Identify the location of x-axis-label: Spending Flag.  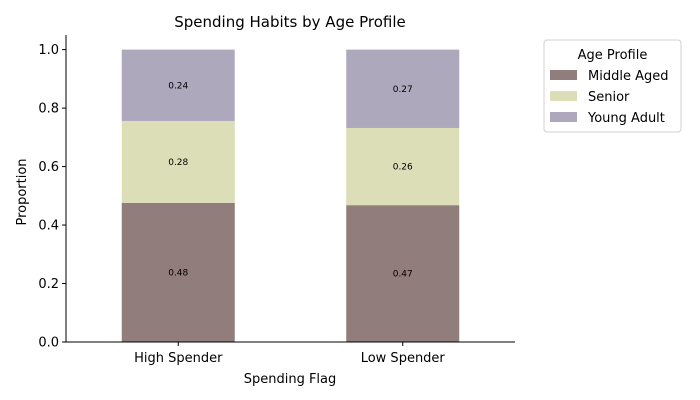
(290, 379).